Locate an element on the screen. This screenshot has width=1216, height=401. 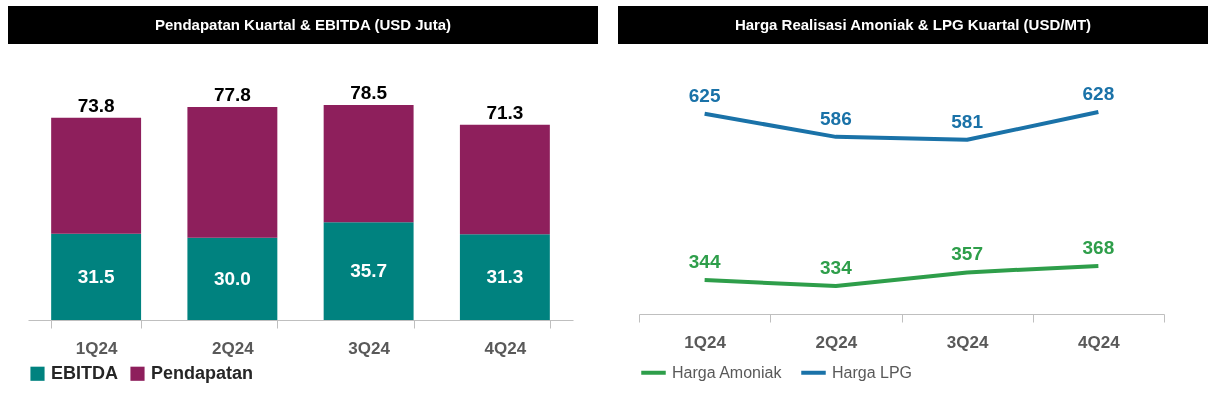
data-label: 357 is located at coordinates (967, 254).